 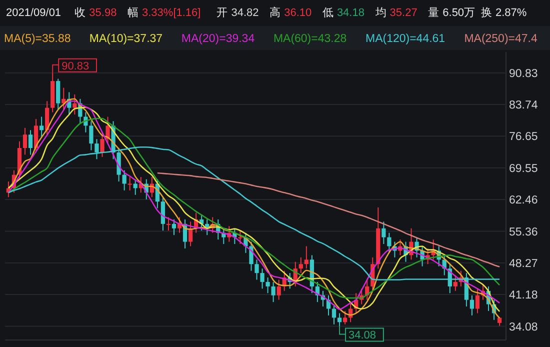 What do you see at coordinates (511, 13) in the screenshot?
I see `text: 2.87%` at bounding box center [511, 13].